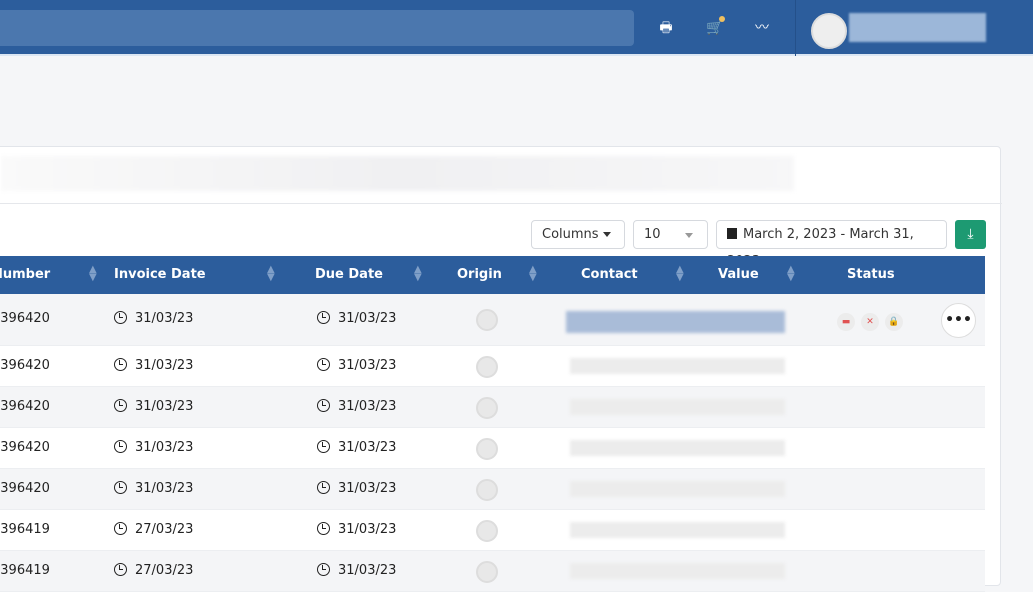  I want to click on chevron-down-icon, so click(689, 235).